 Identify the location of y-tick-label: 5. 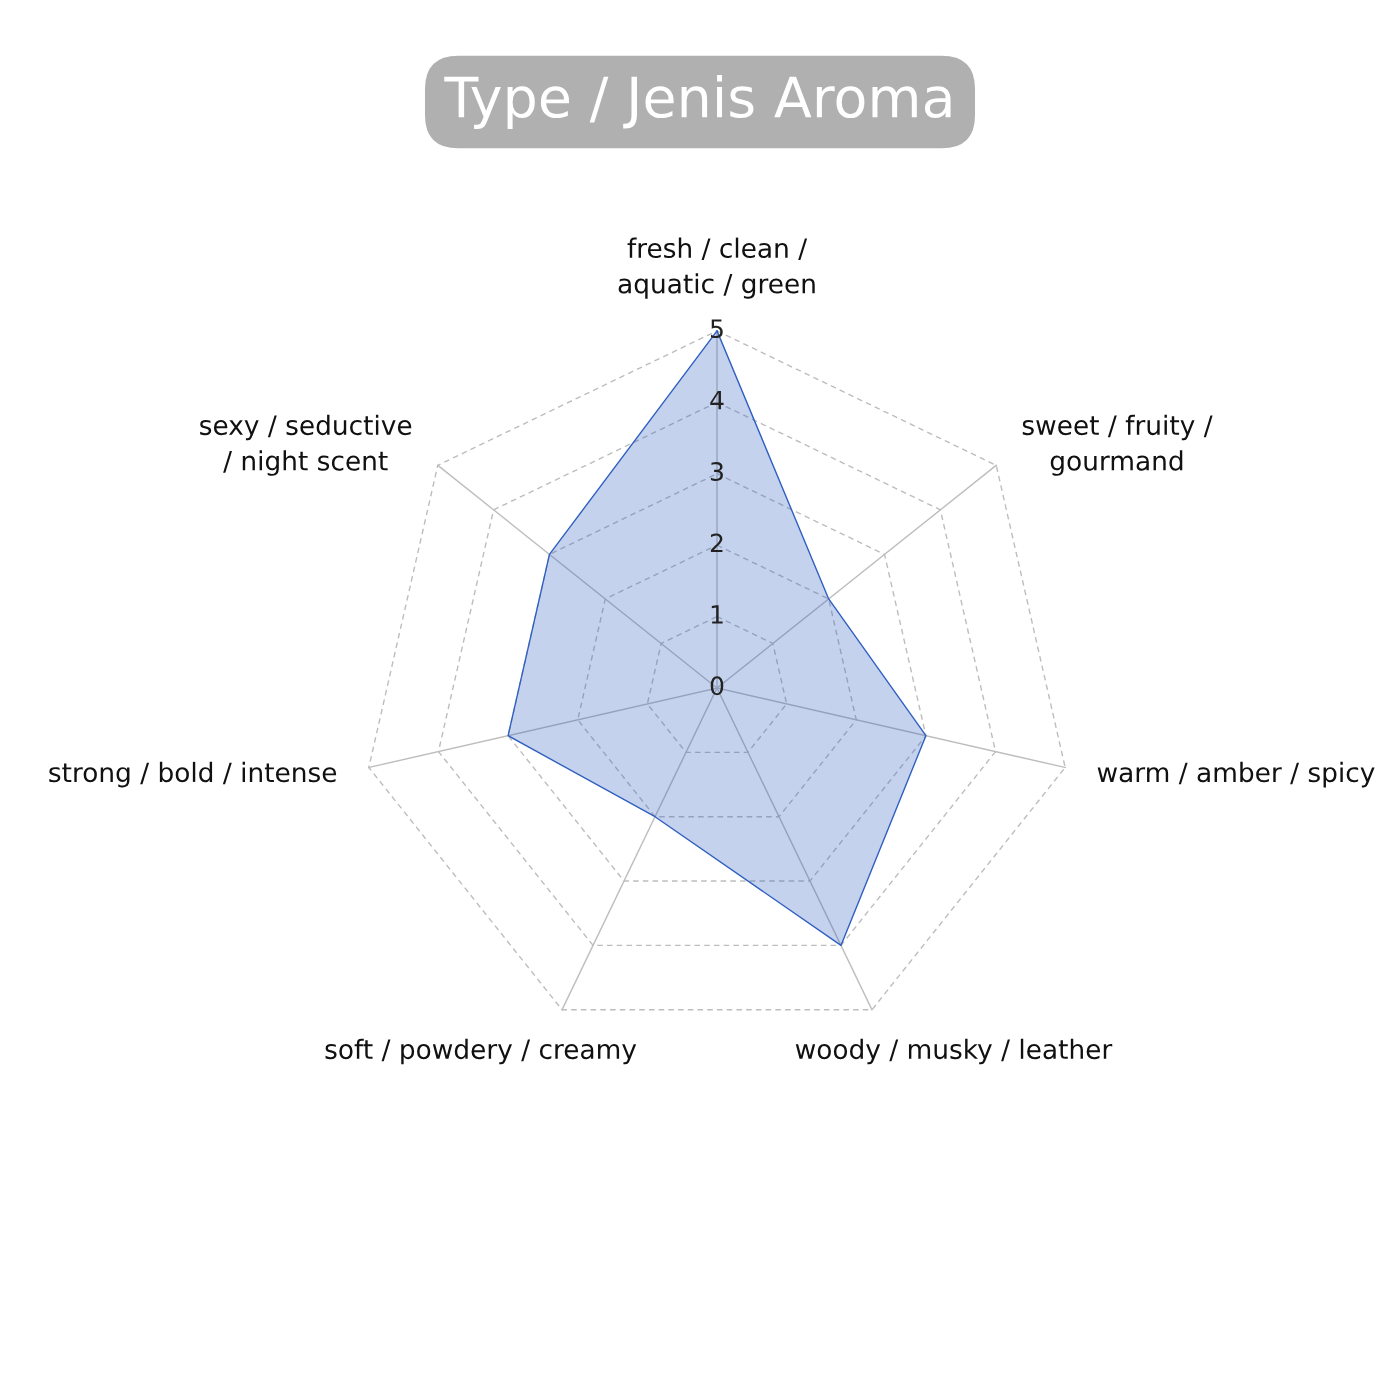
(716, 329).